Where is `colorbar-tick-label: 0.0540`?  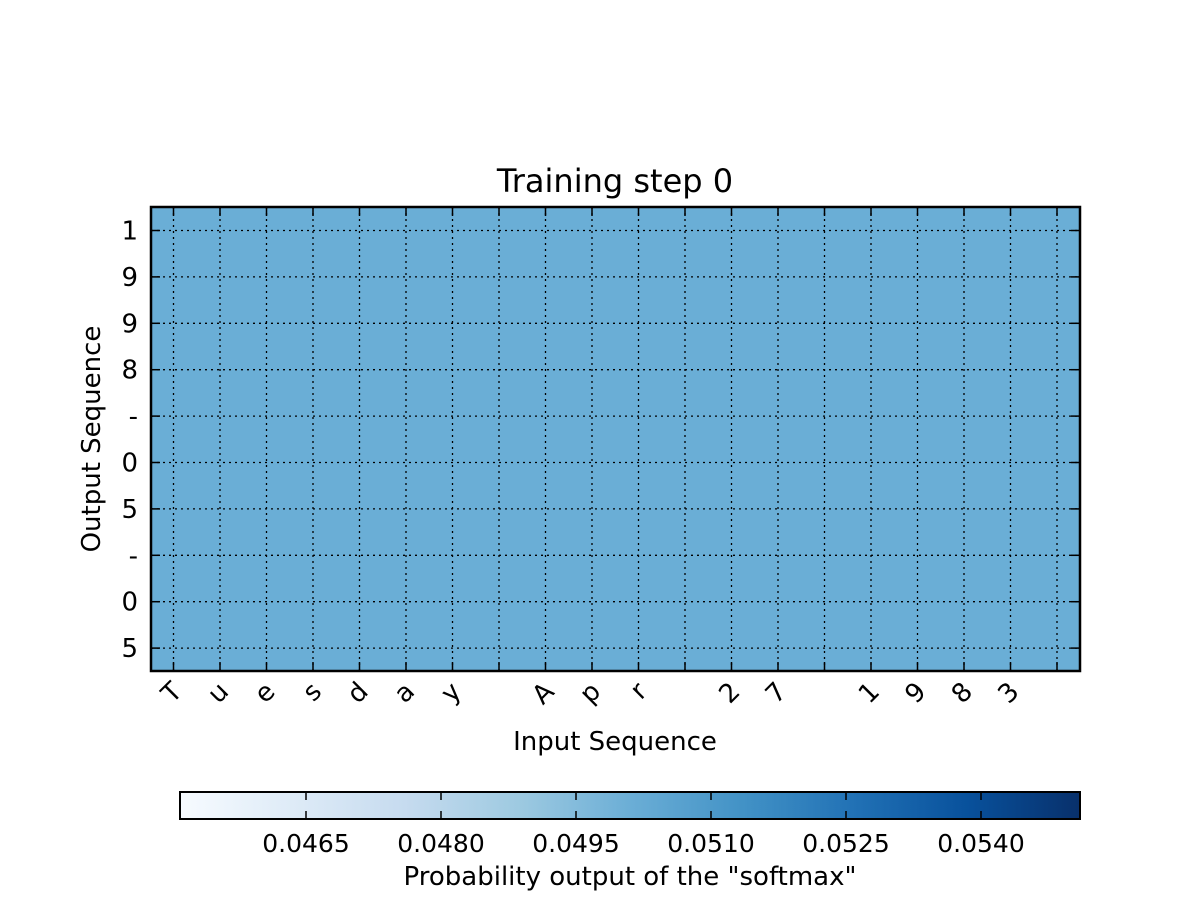 colorbar-tick-label: 0.0540 is located at coordinates (980, 843).